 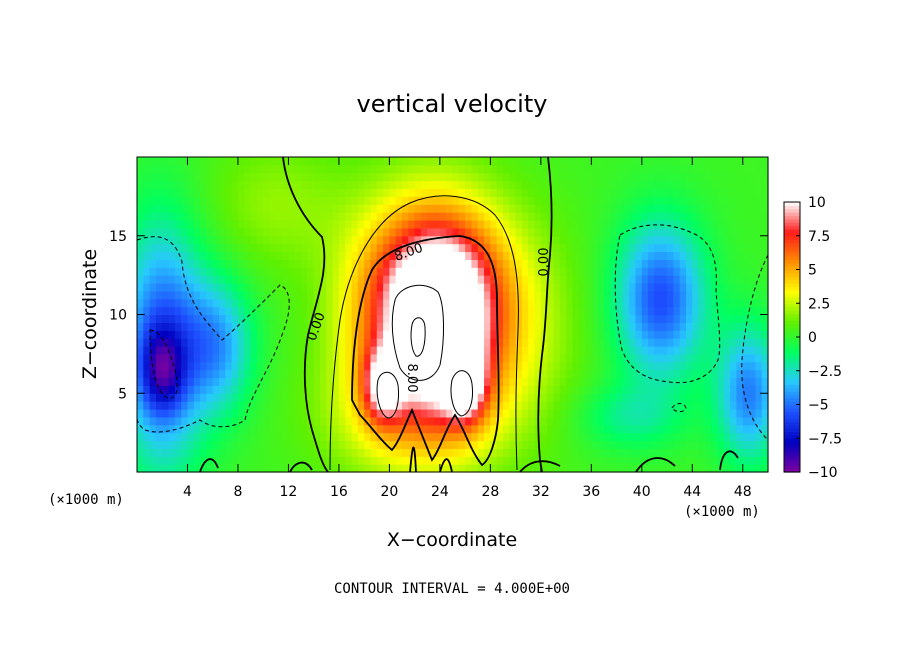 What do you see at coordinates (387, 395) in the screenshot?
I see `contour-left-lobe` at bounding box center [387, 395].